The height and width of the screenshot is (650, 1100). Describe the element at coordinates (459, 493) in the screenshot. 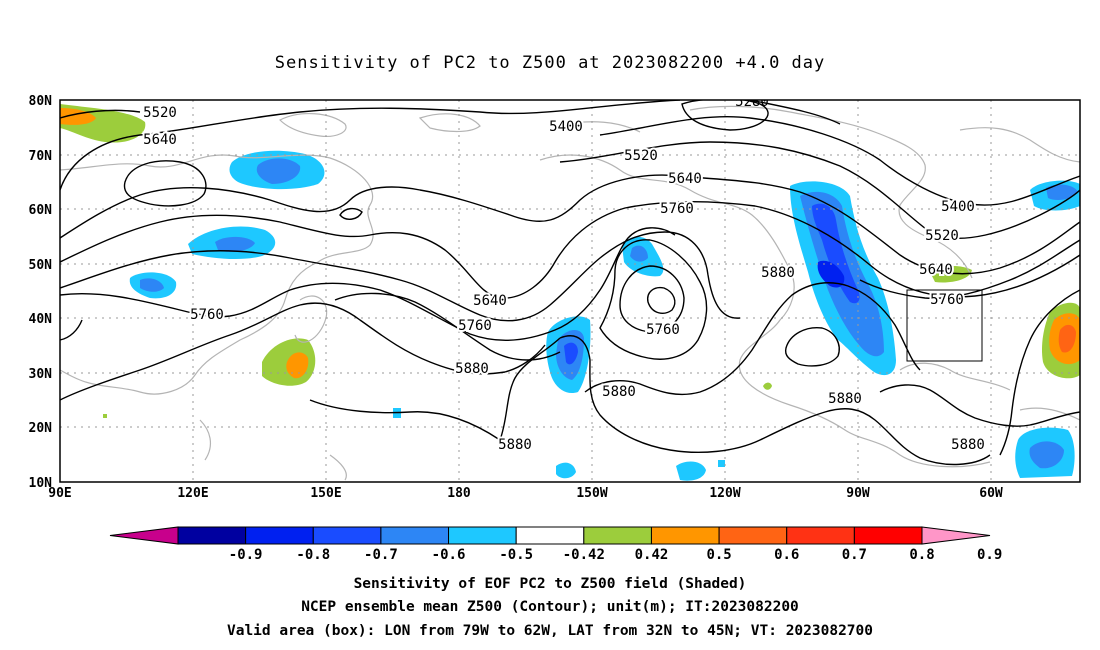

I see `lon-label: 180` at that location.